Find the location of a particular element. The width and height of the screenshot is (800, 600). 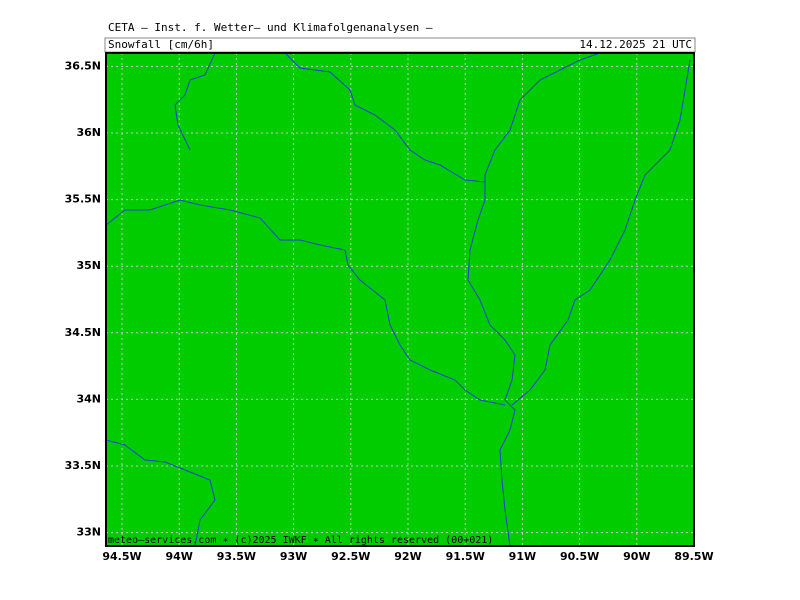

lat-tick-label: 34N is located at coordinates (88, 398).